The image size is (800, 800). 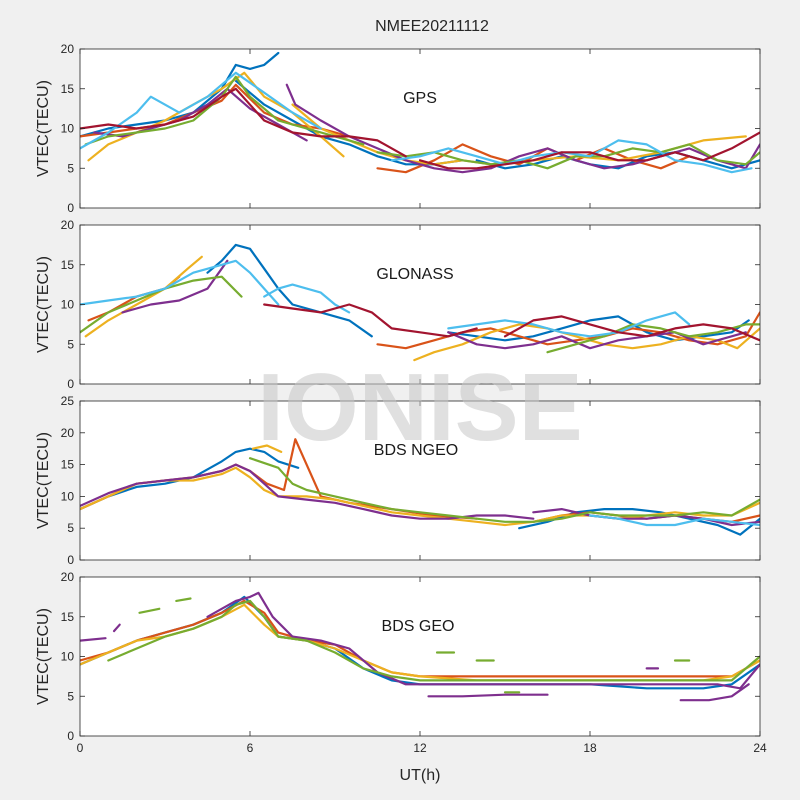 I want to click on panel-label: BDS GEO, so click(x=418, y=626).